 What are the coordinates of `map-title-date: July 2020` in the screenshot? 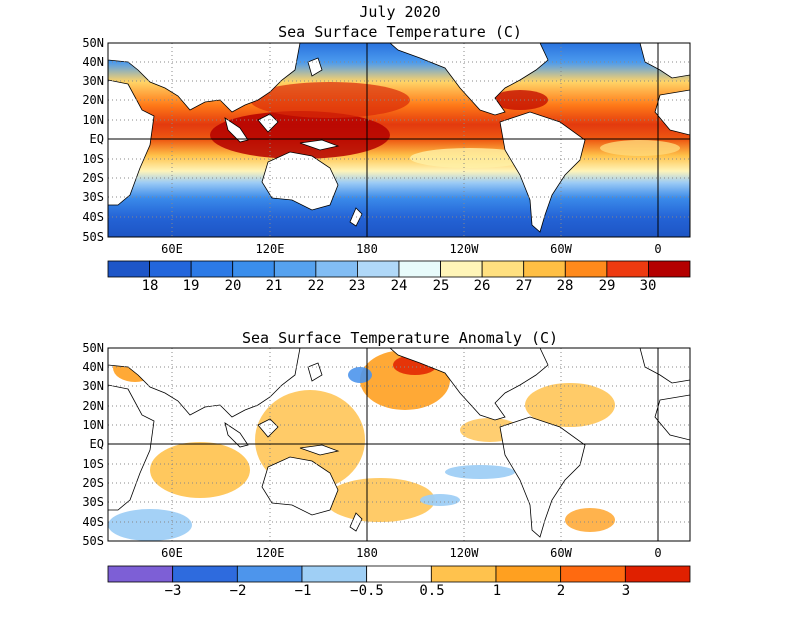 It's located at (399, 12).